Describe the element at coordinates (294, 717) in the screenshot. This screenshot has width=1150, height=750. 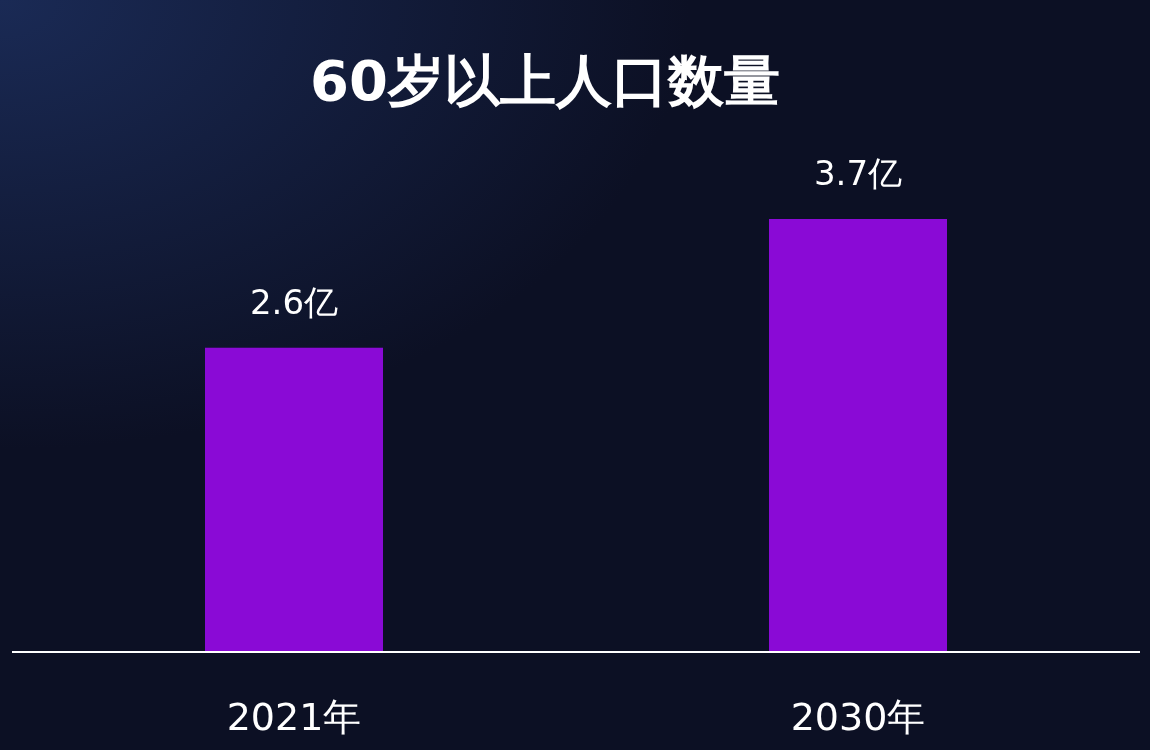
I see `x-tick-label: 2021年` at that location.